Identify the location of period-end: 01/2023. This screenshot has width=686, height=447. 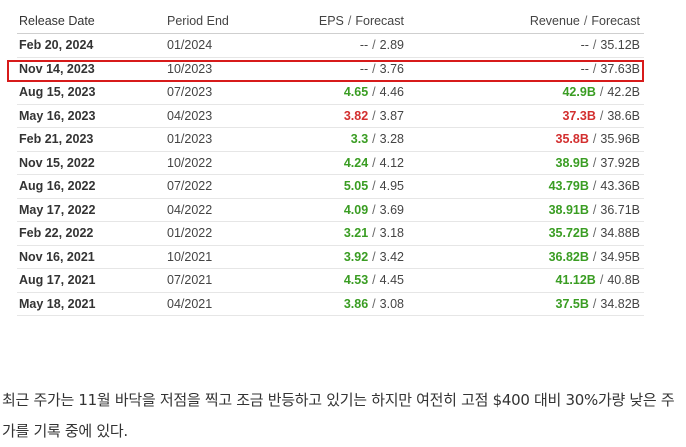
(190, 139).